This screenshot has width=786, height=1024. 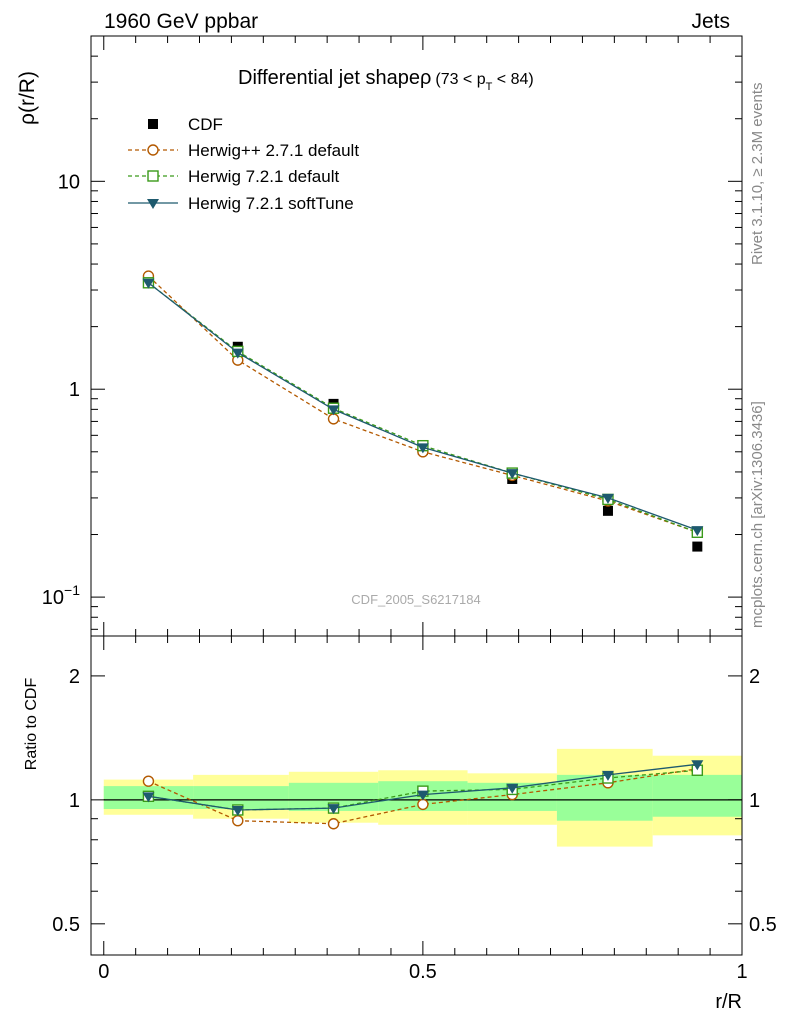 What do you see at coordinates (489, 87) in the screenshot?
I see `title-title-range-sub: T` at bounding box center [489, 87].